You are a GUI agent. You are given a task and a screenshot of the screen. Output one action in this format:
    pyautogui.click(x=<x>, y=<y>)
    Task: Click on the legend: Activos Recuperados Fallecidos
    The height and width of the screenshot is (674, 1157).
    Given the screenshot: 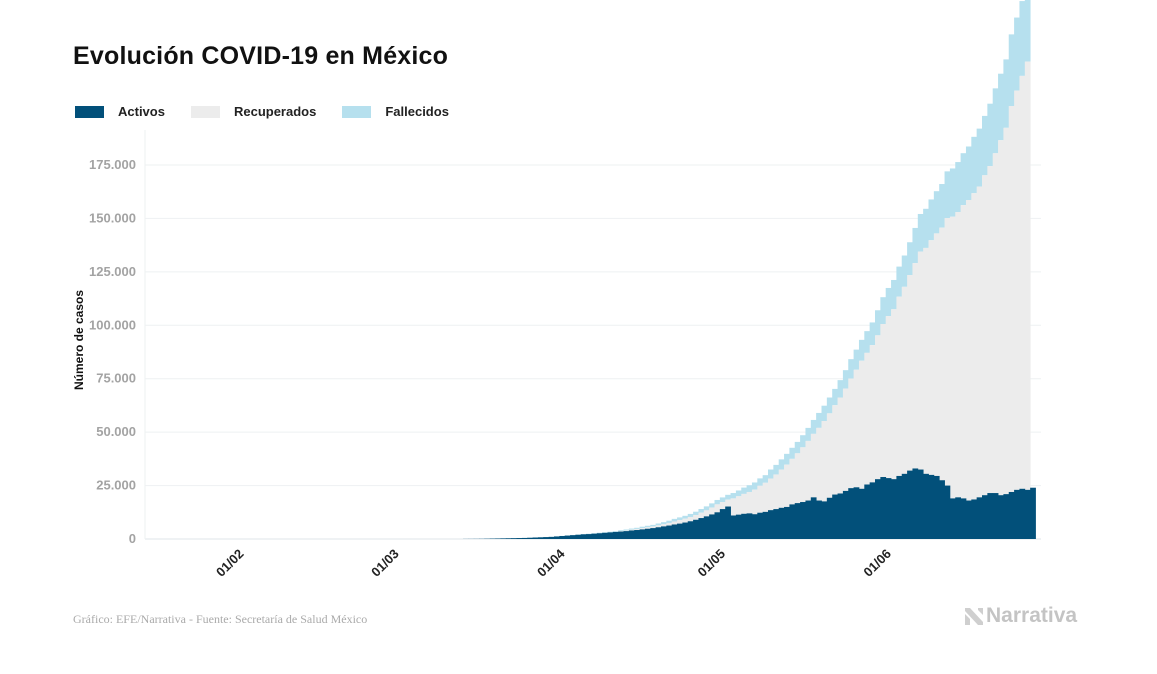 What is the action you would take?
    pyautogui.click(x=275, y=111)
    